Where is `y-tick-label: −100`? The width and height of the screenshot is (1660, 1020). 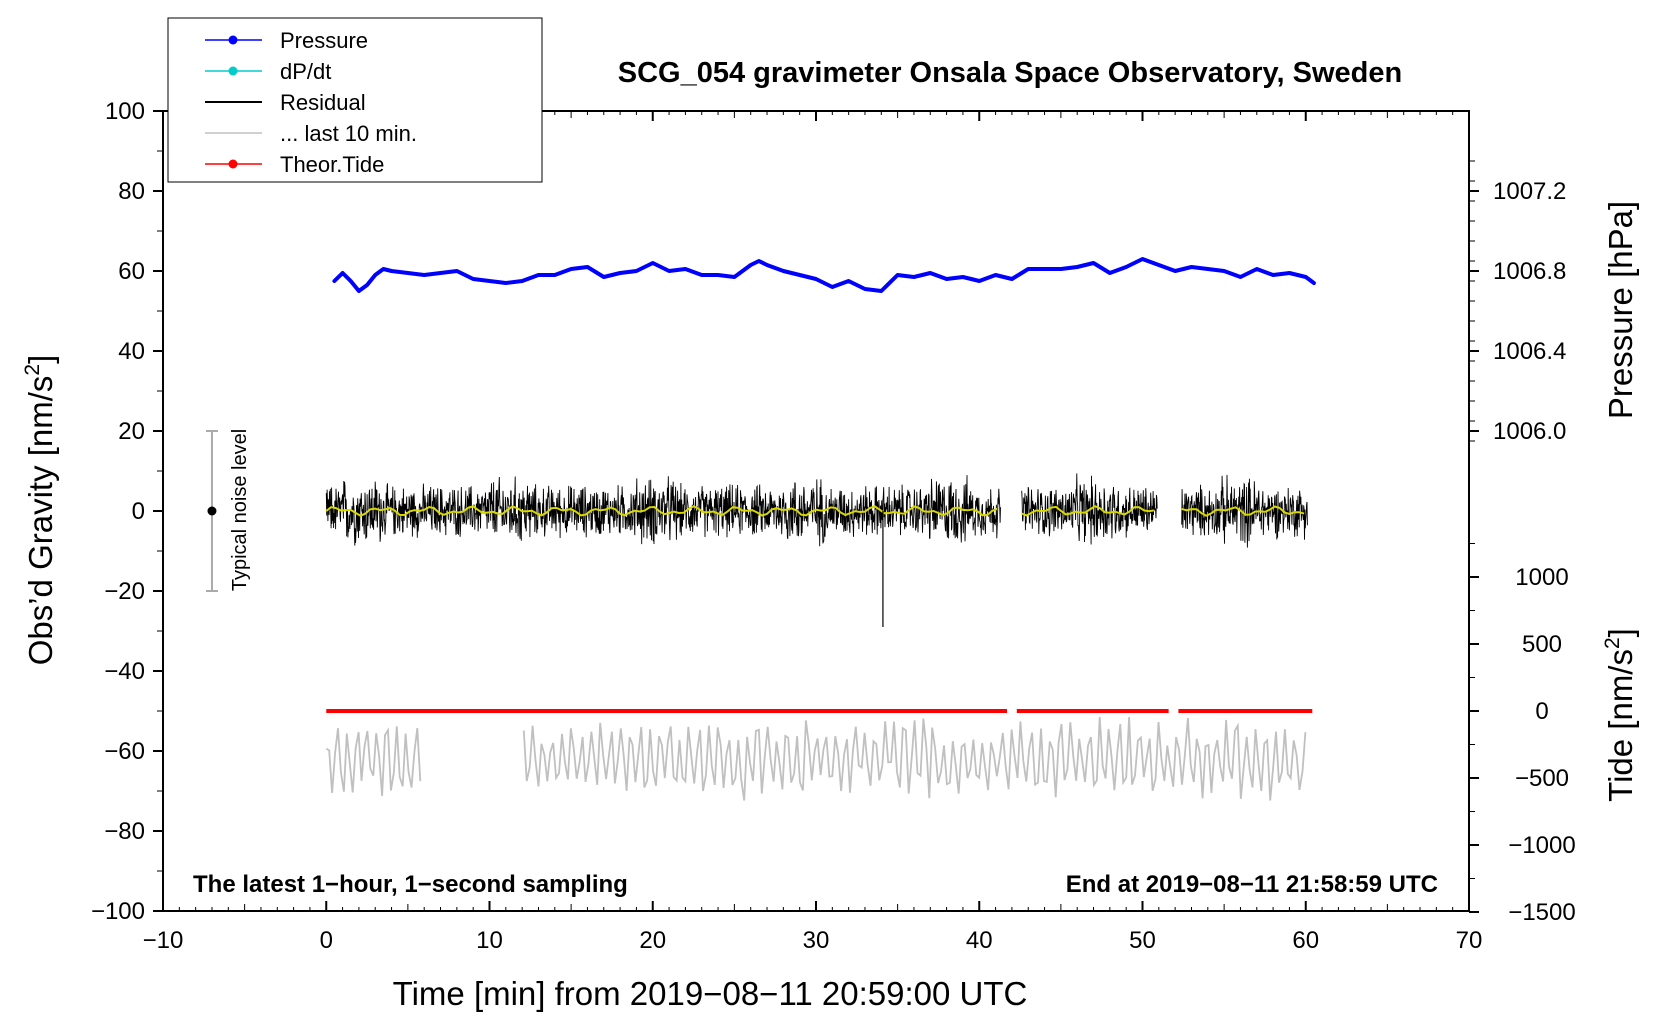 y-tick-label: −100 is located at coordinates (118, 911).